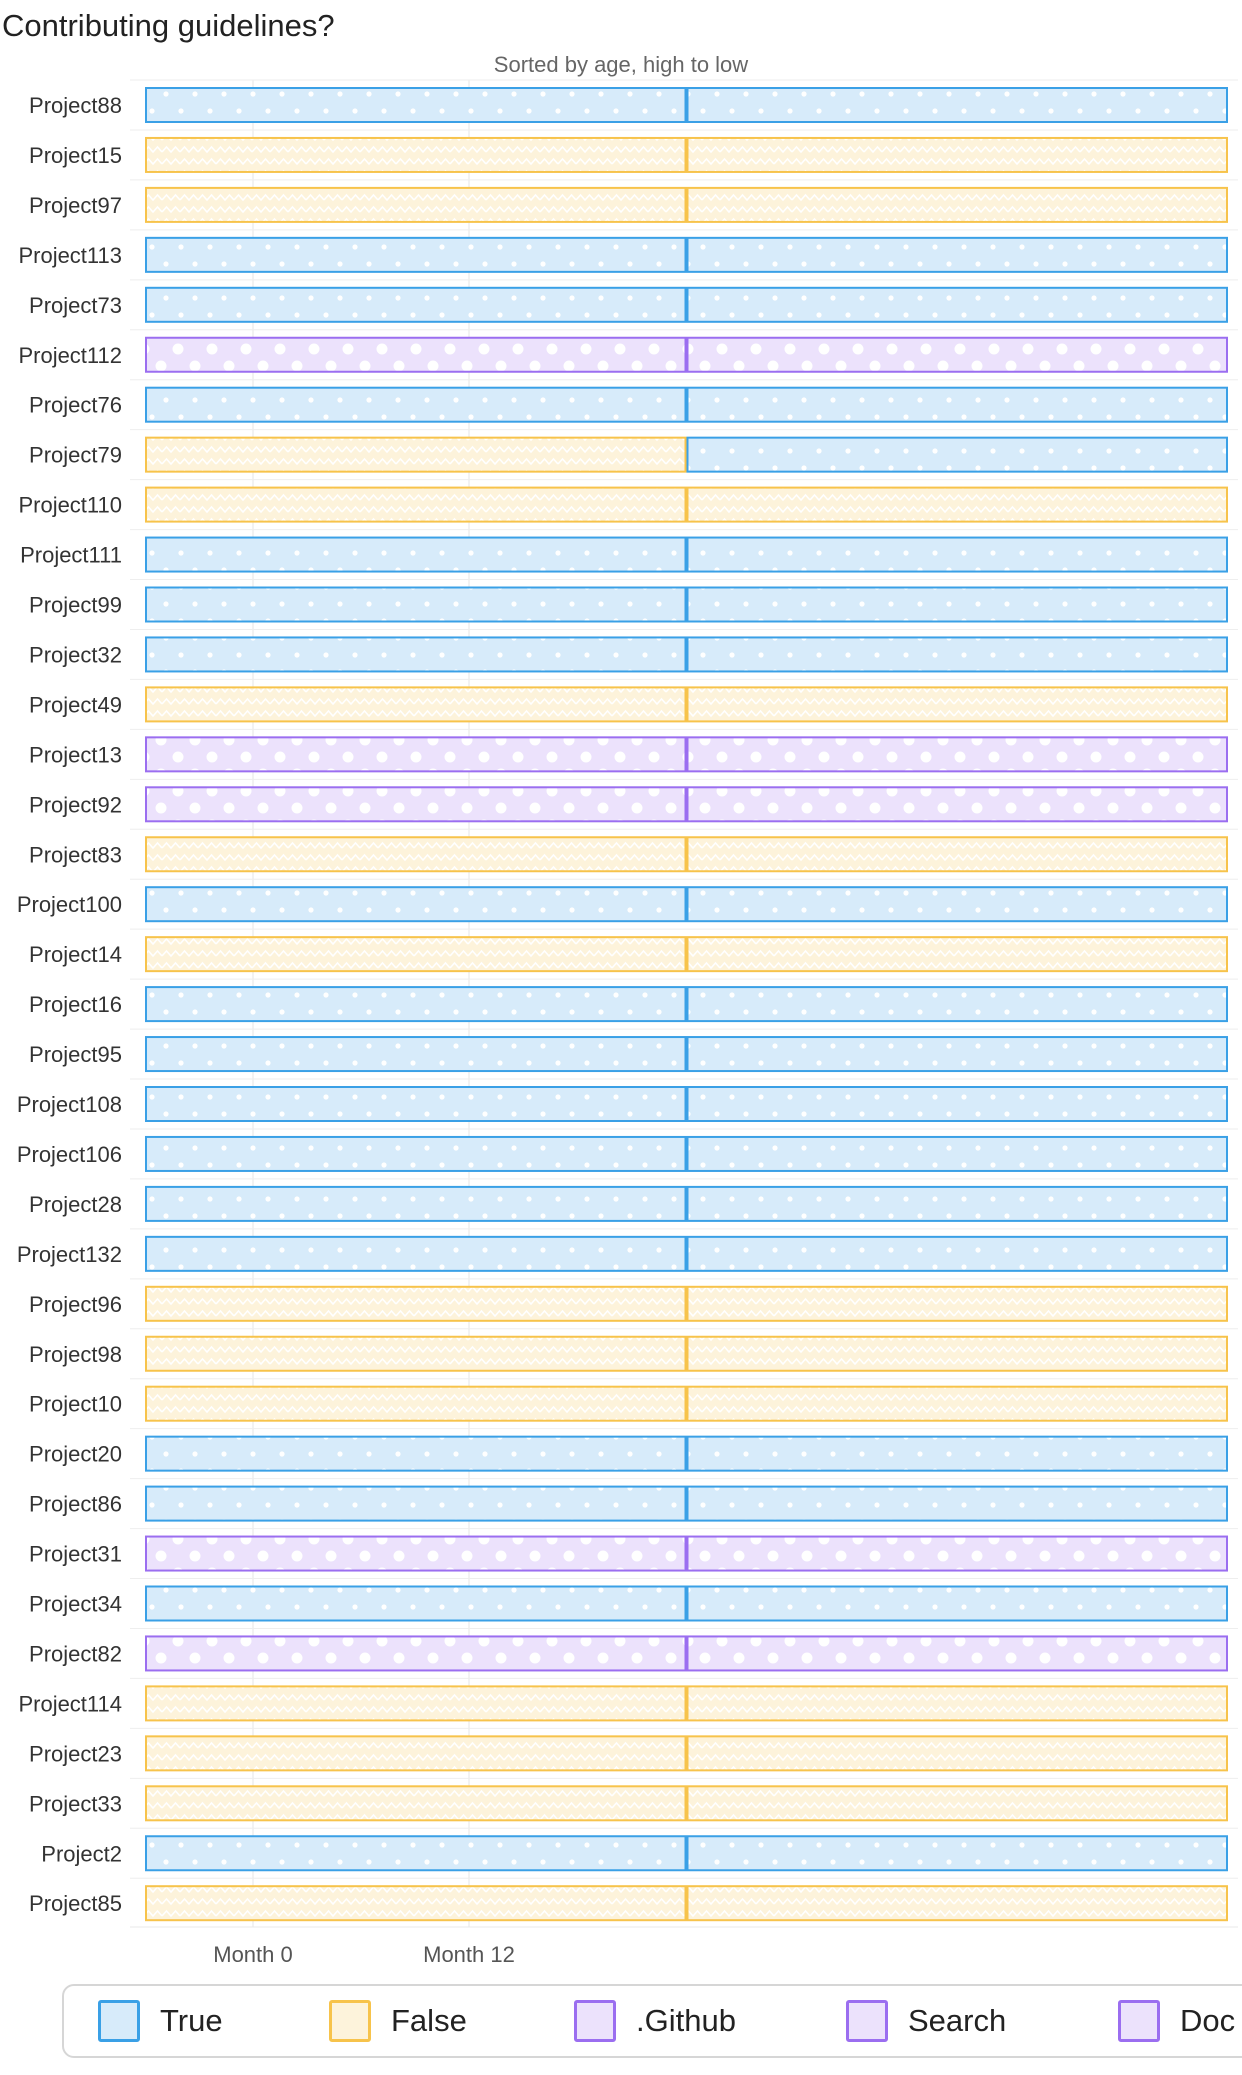  What do you see at coordinates (191, 2020) in the screenshot?
I see `legend-label: True` at bounding box center [191, 2020].